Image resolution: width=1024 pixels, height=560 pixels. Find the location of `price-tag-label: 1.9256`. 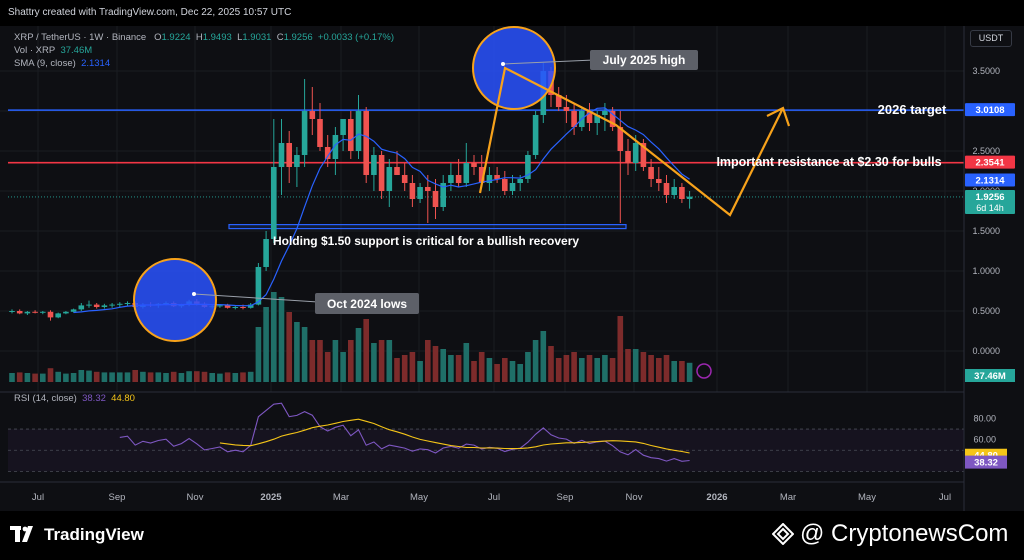

price-tag-label: 1.9256 is located at coordinates (989, 197).